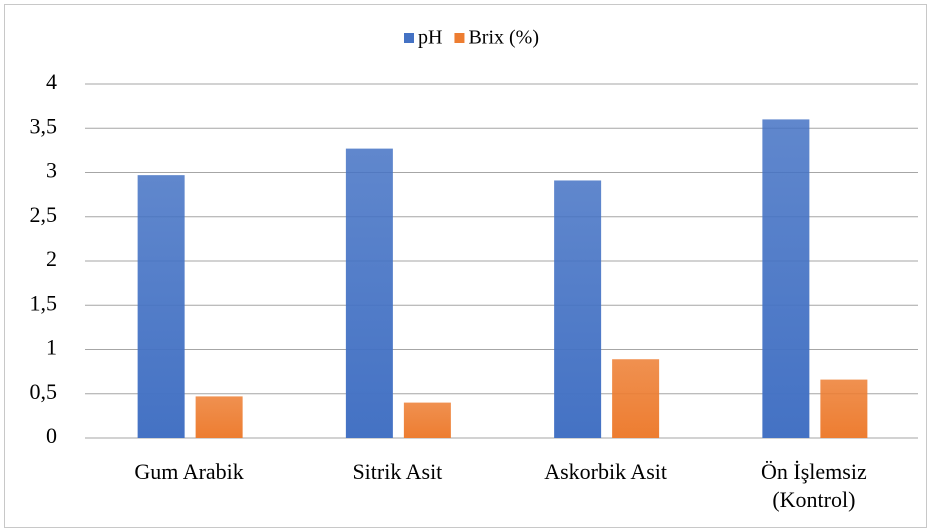 This screenshot has height=532, width=931. I want to click on y-tick-label: 4, so click(51, 81).